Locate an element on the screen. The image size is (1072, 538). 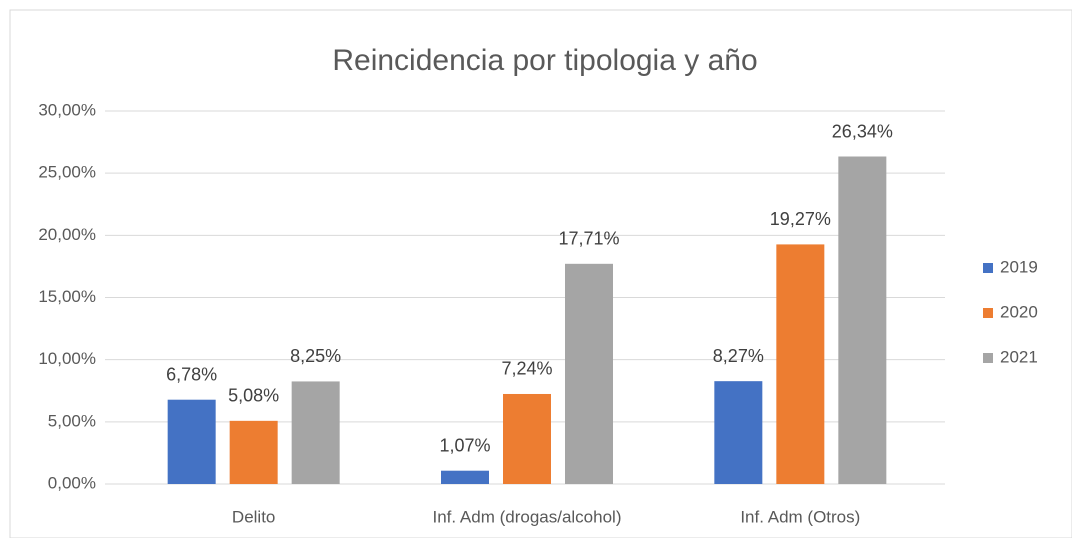
data-label: 8,27% is located at coordinates (738, 356).